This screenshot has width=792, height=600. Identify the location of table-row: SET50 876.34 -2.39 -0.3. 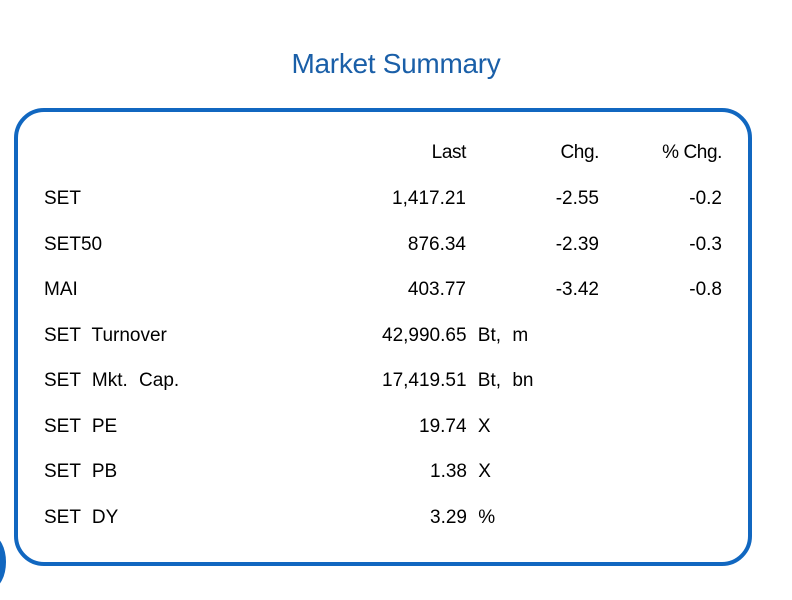
(396, 245).